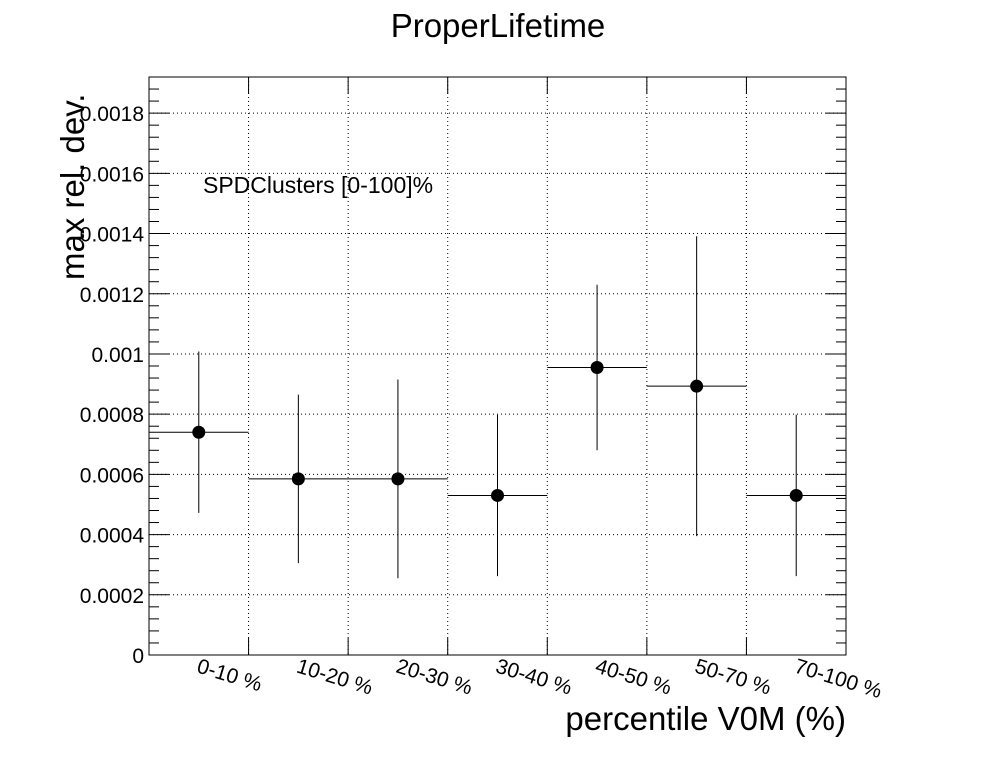  Describe the element at coordinates (229, 675) in the screenshot. I see `x-tick-label: 0-10 %` at that location.